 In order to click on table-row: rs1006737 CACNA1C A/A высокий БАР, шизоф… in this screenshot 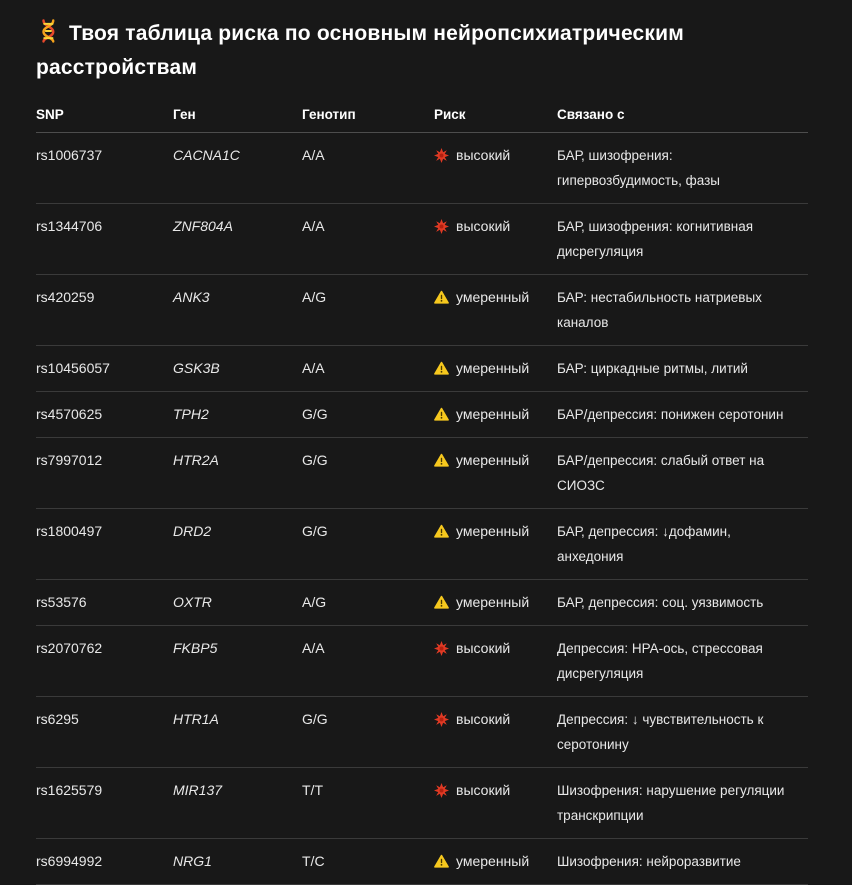, I will do `click(422, 168)`.